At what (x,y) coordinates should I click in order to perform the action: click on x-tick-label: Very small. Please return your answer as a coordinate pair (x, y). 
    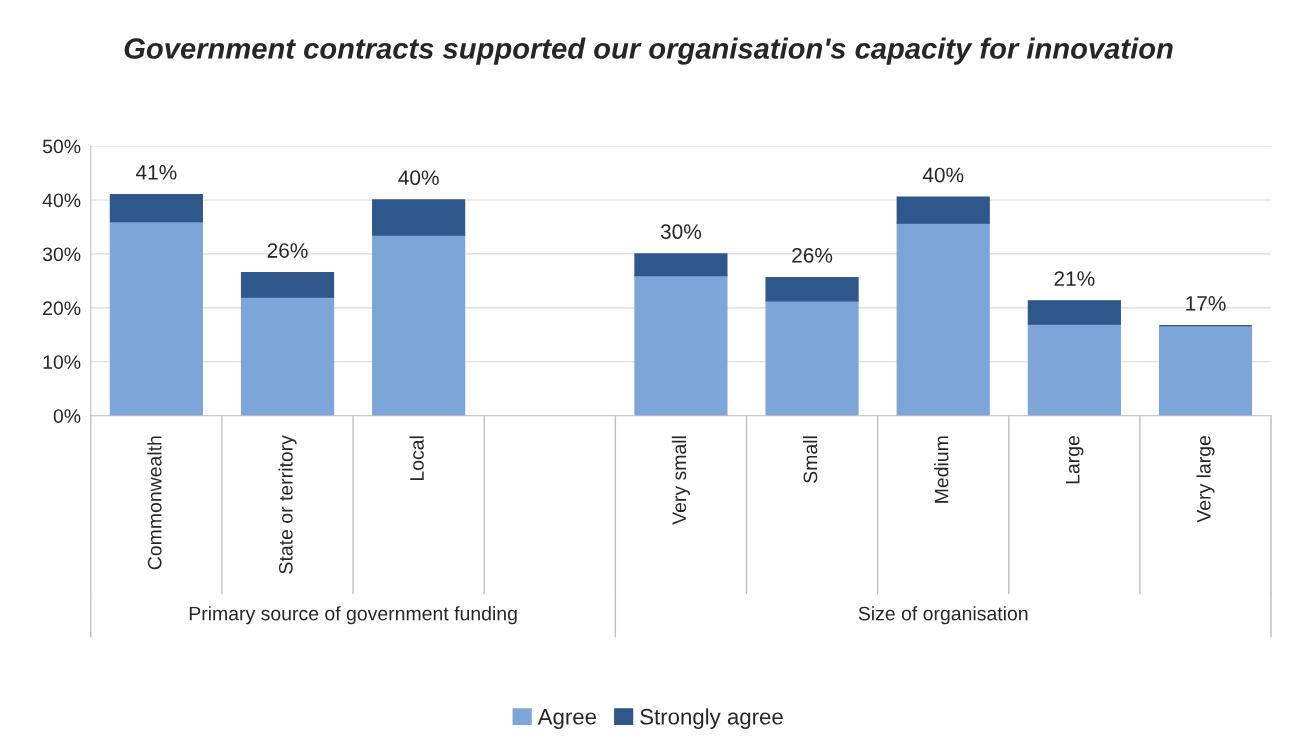
    Looking at the image, I should click on (680, 480).